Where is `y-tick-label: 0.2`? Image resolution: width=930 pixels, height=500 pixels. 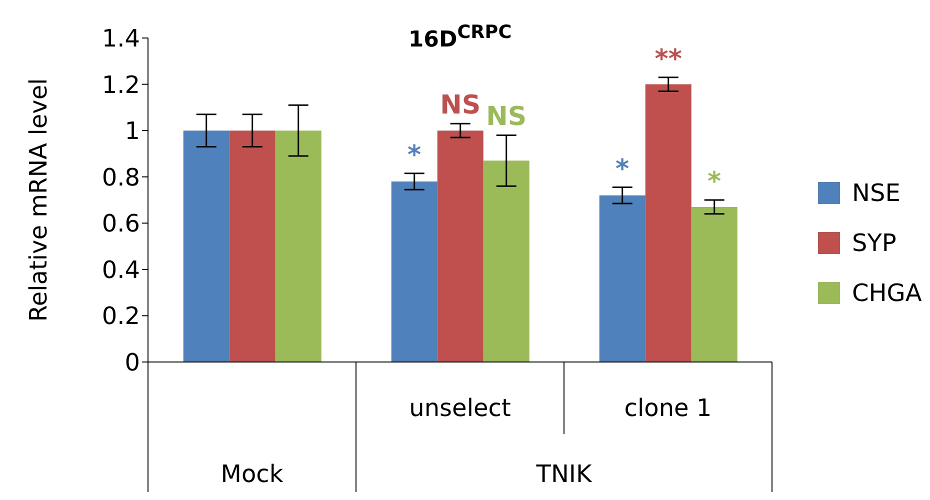
y-tick-label: 0.2 is located at coordinates (121, 316).